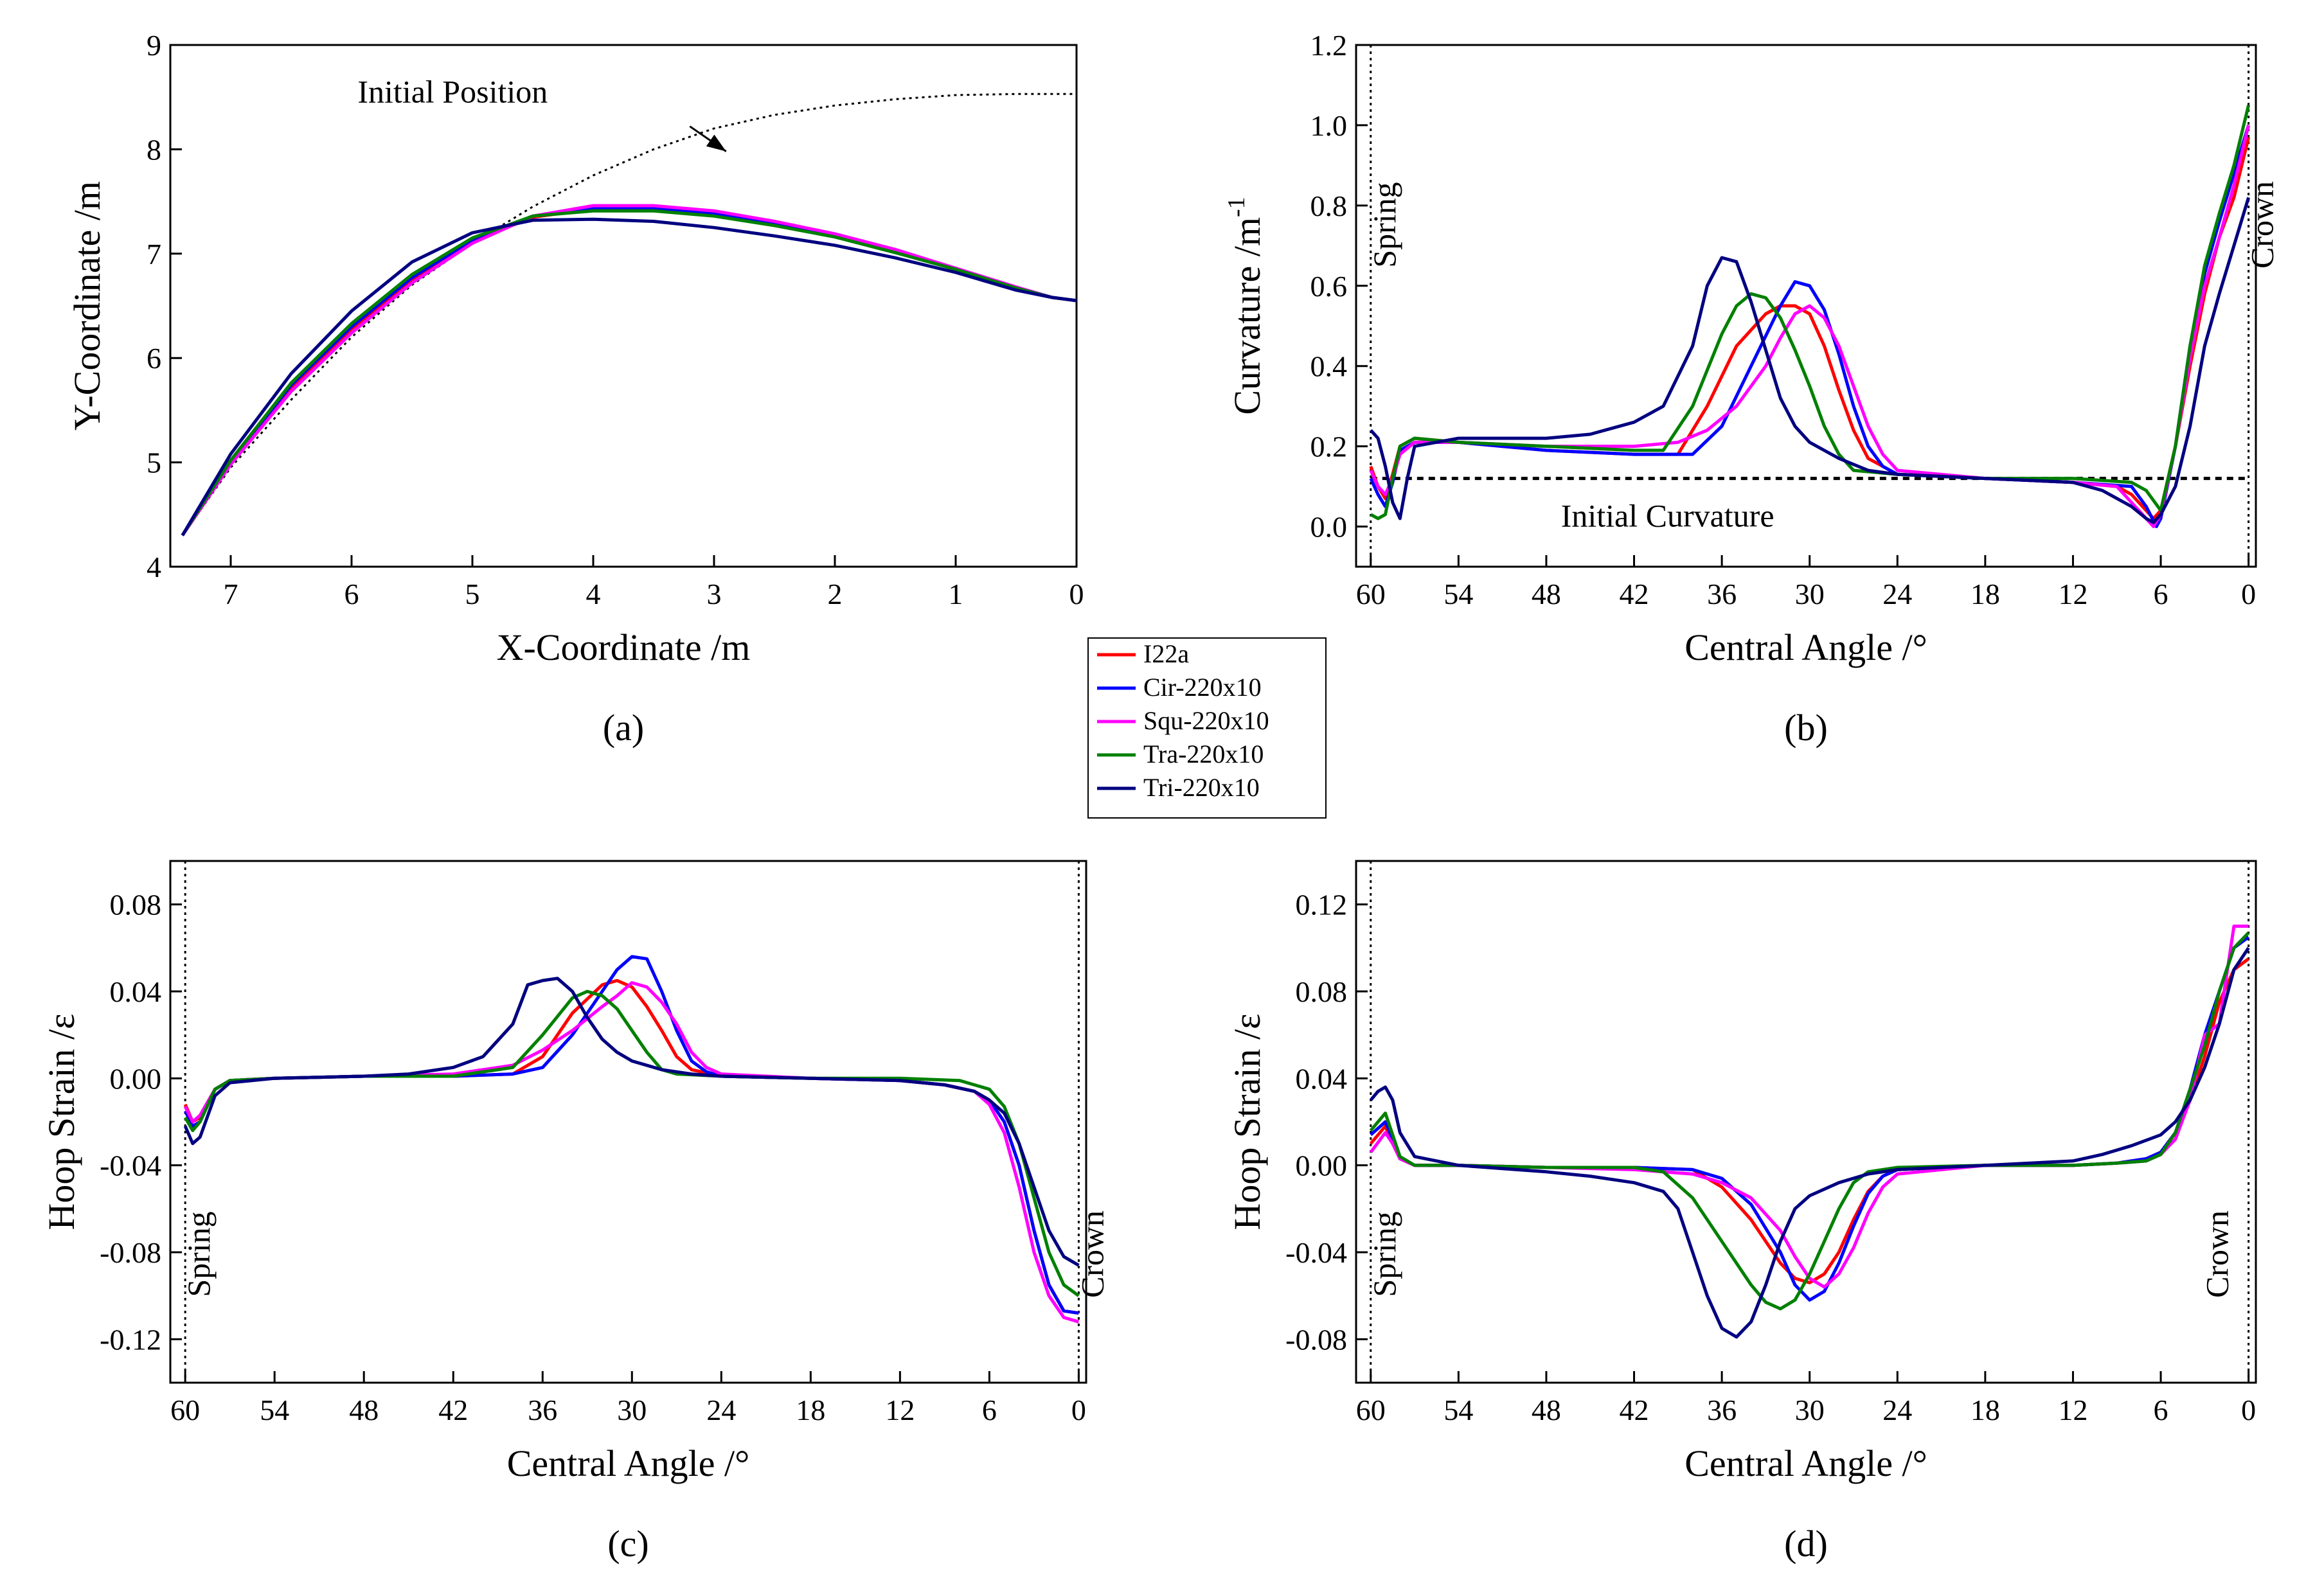 The height and width of the screenshot is (1596, 2315). Describe the element at coordinates (87, 305) in the screenshot. I see `y-axis-label-text: Y-Coordinate /m` at that location.